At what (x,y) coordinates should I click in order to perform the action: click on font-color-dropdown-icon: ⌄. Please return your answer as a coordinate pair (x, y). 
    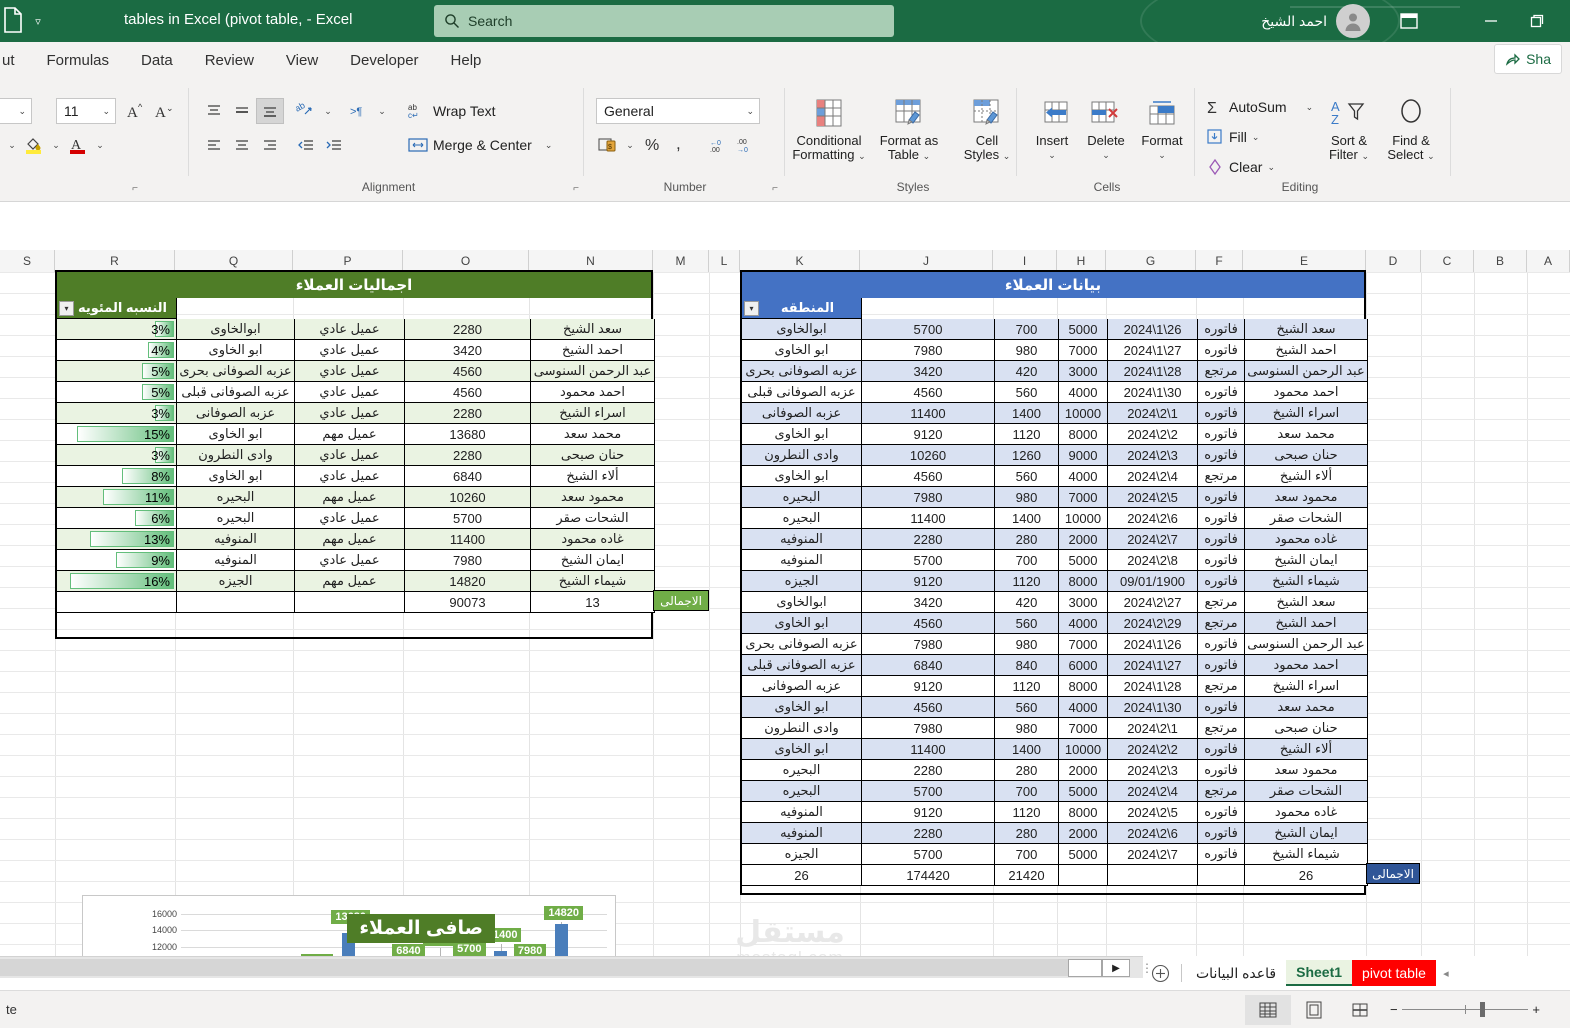
    Looking at the image, I should click on (100, 144).